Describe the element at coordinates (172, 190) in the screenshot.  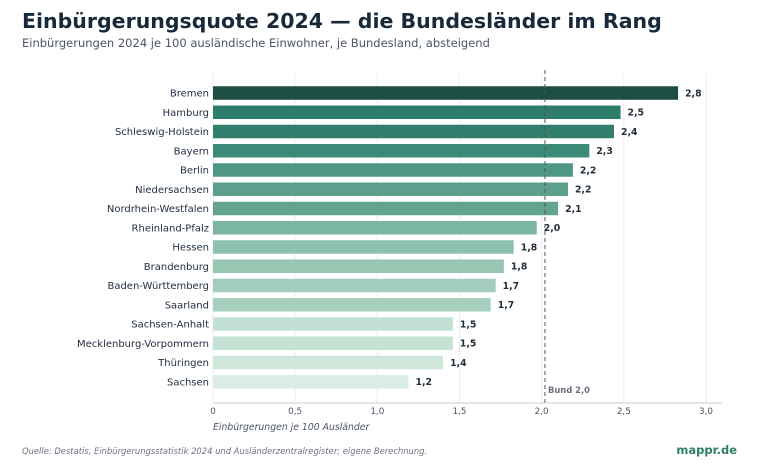
I see `category-label: Niedersachsen` at that location.